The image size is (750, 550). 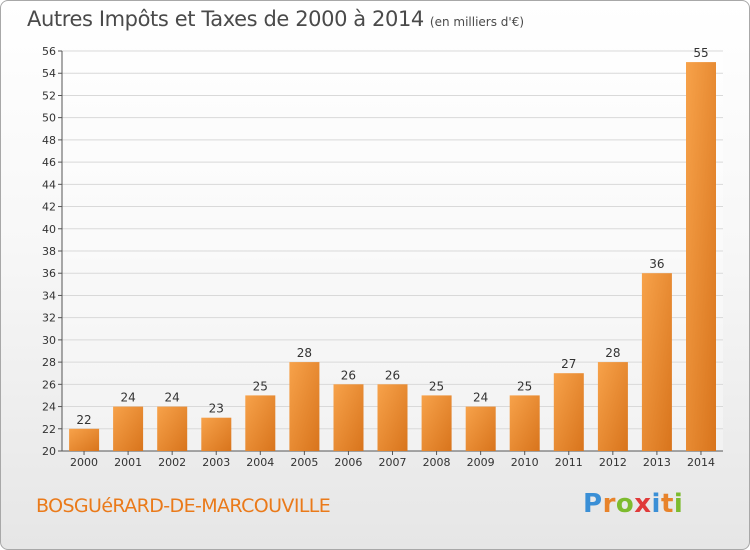 What do you see at coordinates (304, 462) in the screenshot?
I see `x-tick-label: 2005` at bounding box center [304, 462].